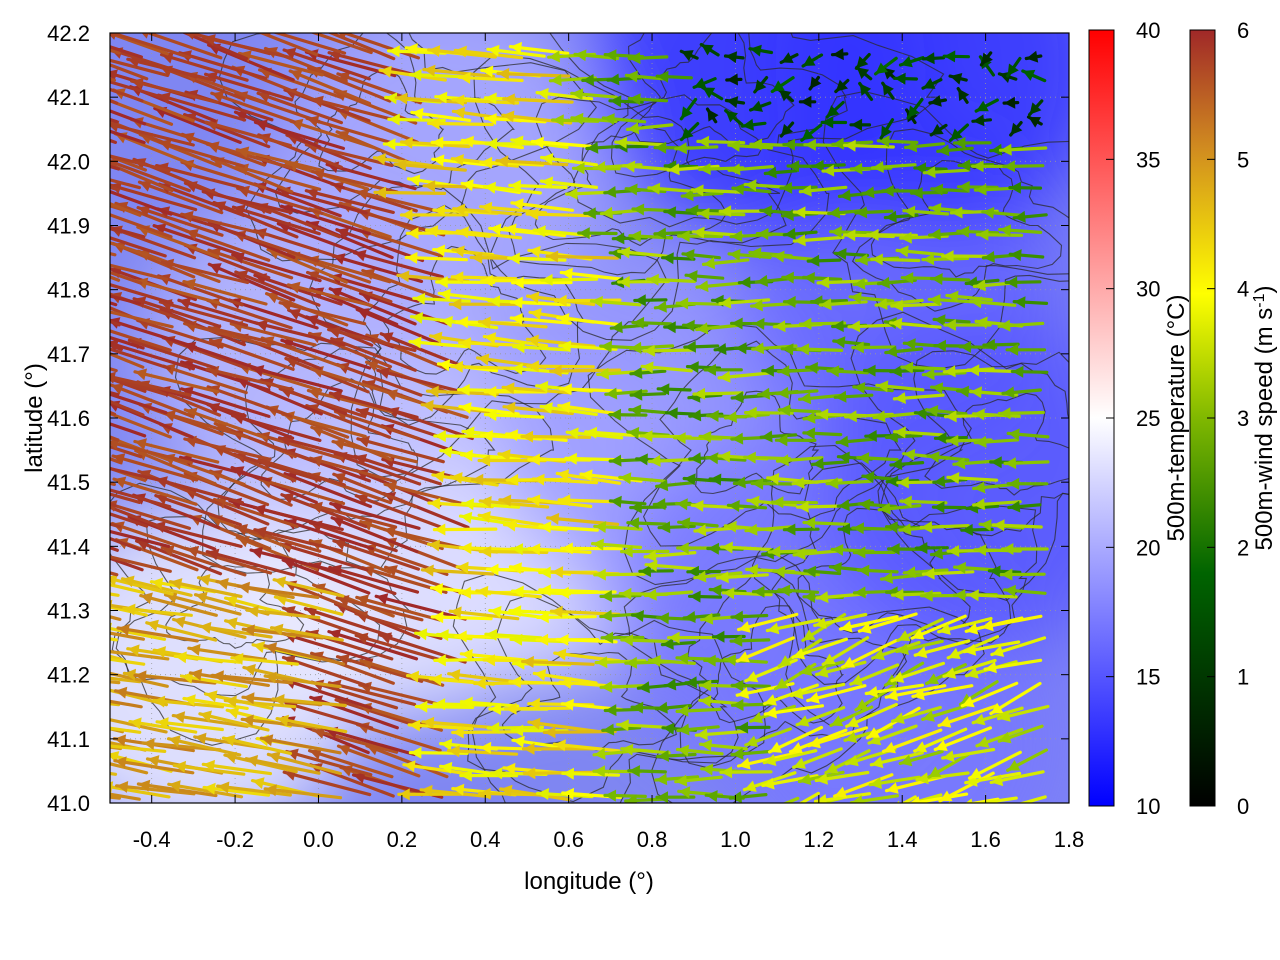 The image size is (1280, 960). I want to click on y-tick-label: 41.4, so click(68, 546).